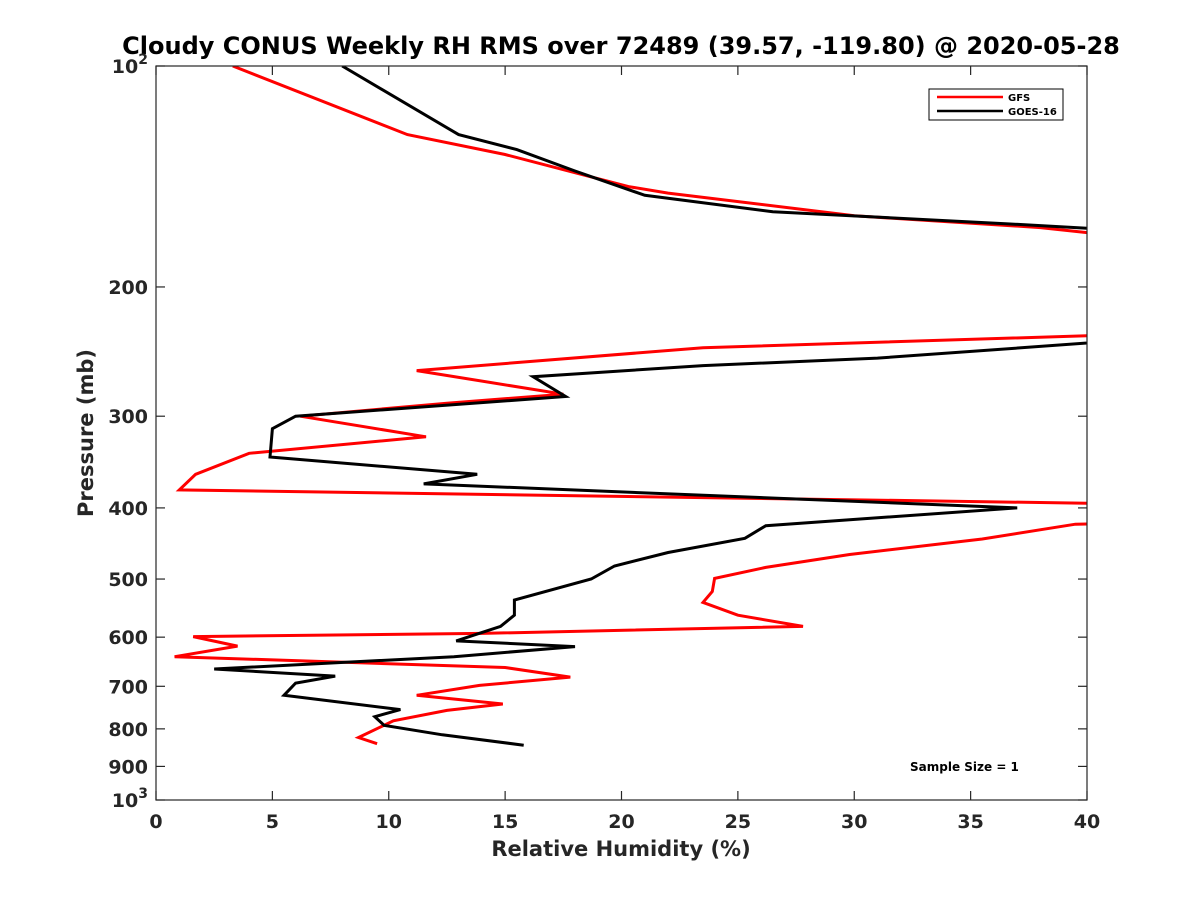  I want to click on legend-label-gfs: GFS, so click(1019, 98).